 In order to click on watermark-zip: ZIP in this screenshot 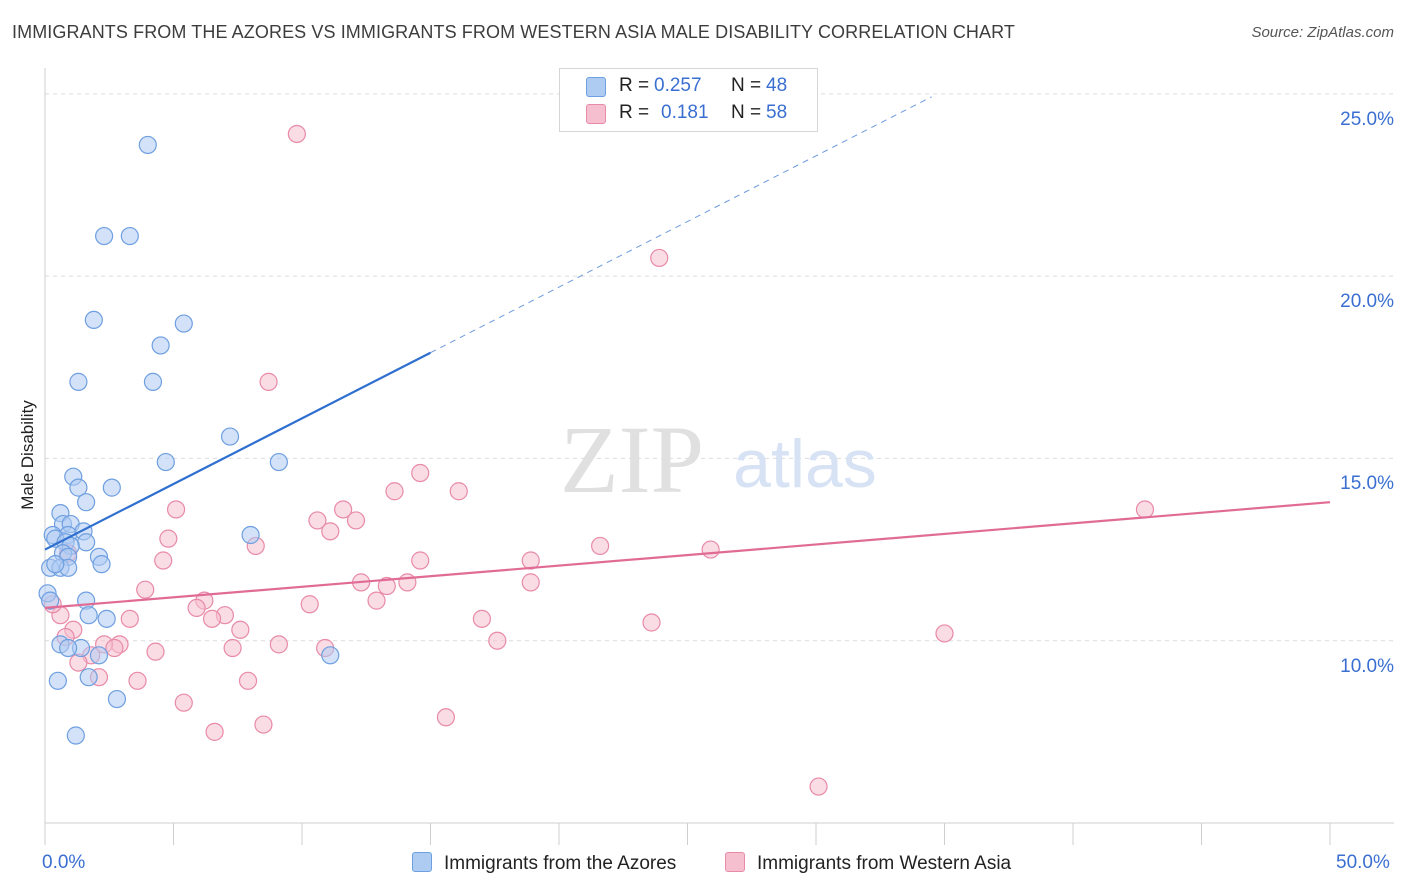, I will do `click(632, 459)`.